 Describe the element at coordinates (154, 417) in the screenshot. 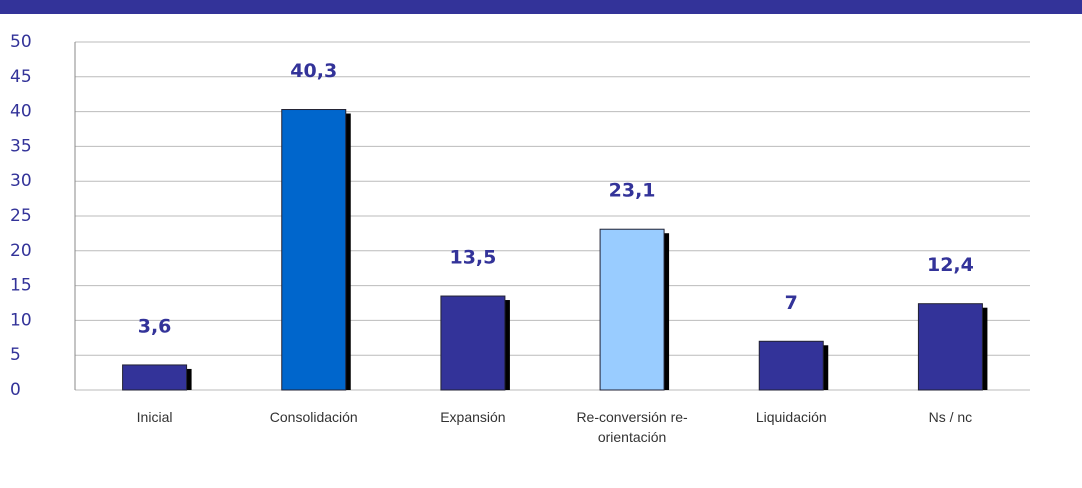

I see `x-tick-label: Inicial` at that location.